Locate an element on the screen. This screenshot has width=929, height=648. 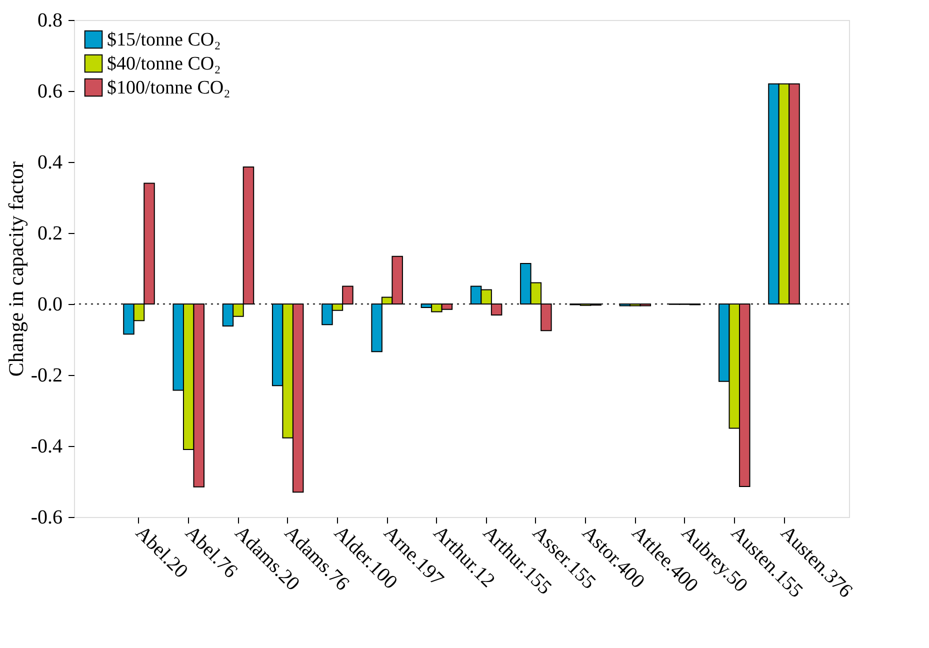
y-tick-label: 0.2 is located at coordinates (50, 233).